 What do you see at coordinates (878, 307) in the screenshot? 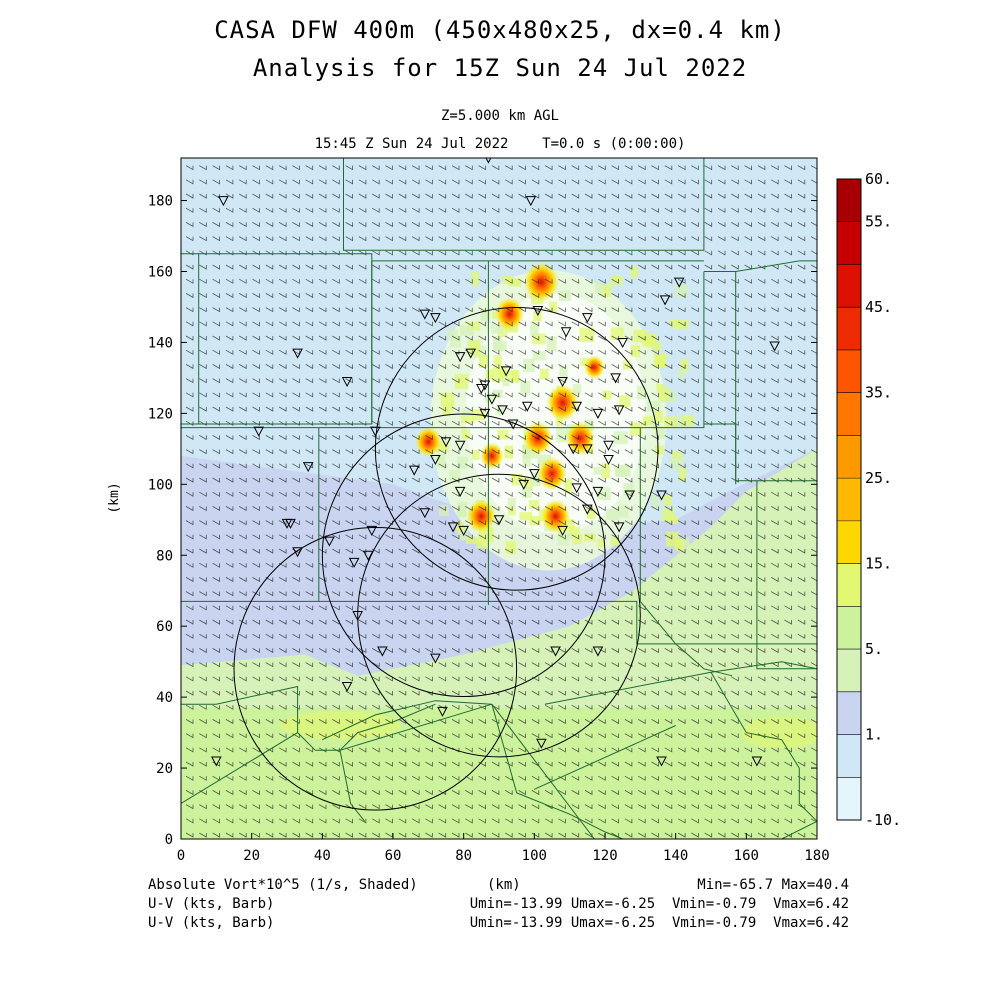
I see `colorbar-label: 45.` at bounding box center [878, 307].